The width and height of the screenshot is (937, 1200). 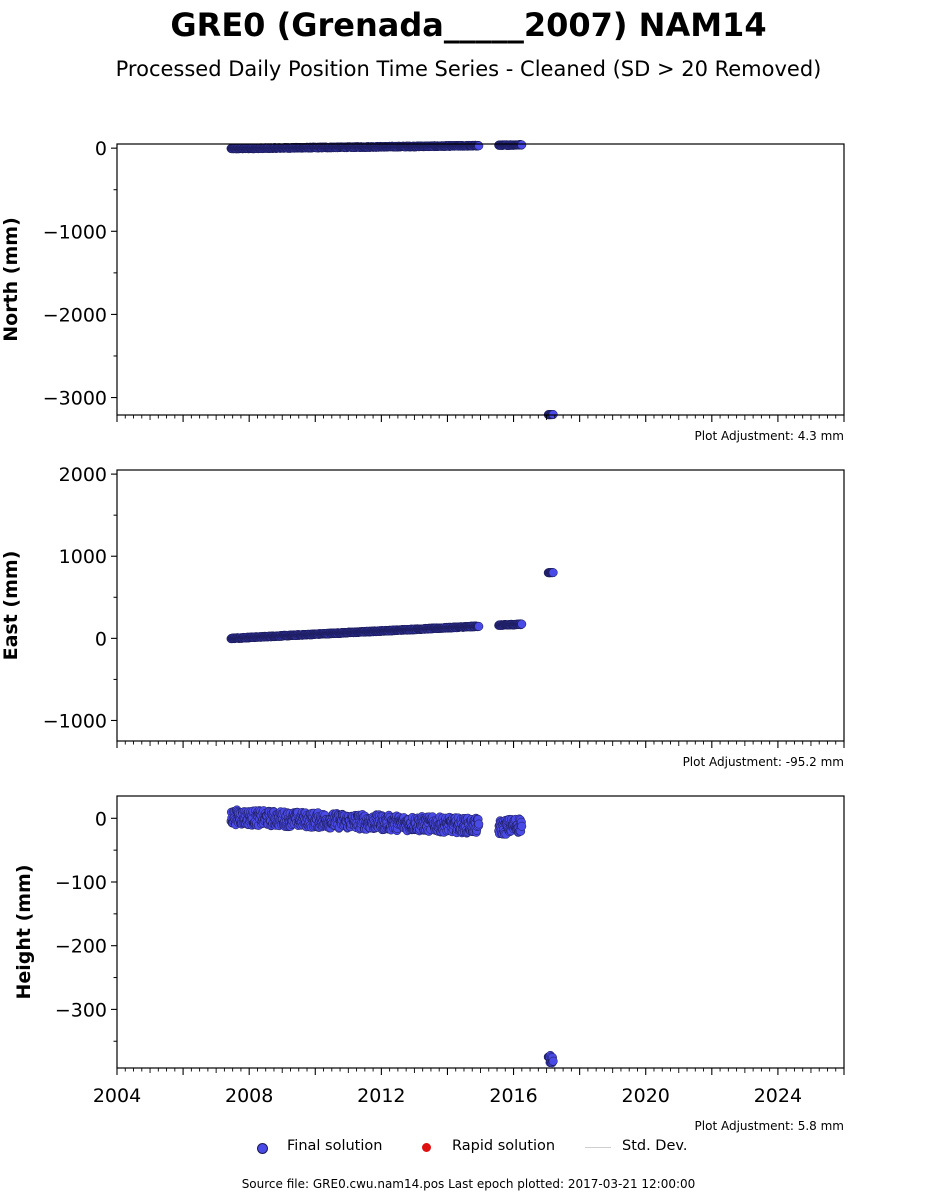 I want to click on y-tick-label: −3000, so click(x=75, y=399).